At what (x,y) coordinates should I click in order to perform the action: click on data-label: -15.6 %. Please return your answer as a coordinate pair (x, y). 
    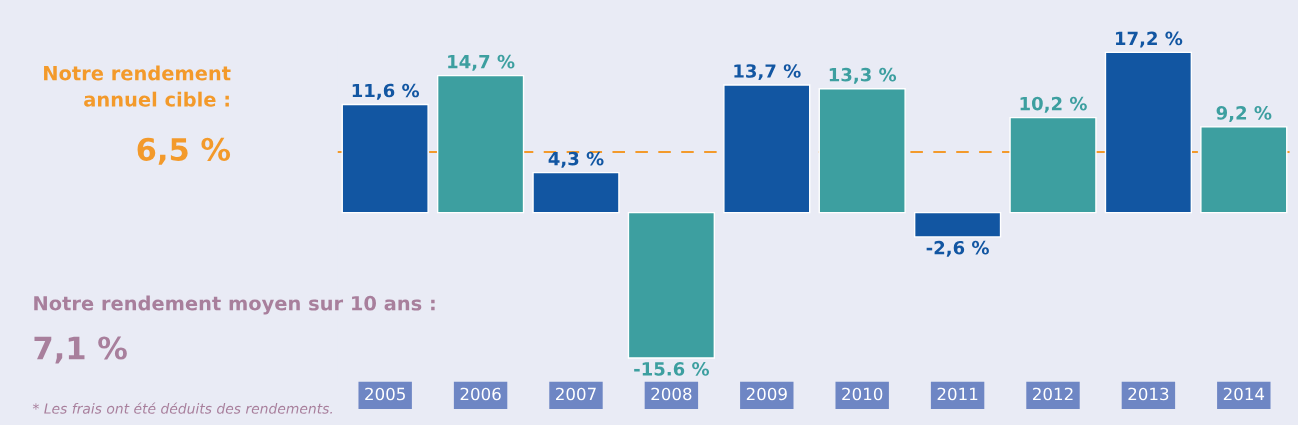
    Looking at the image, I should click on (672, 369).